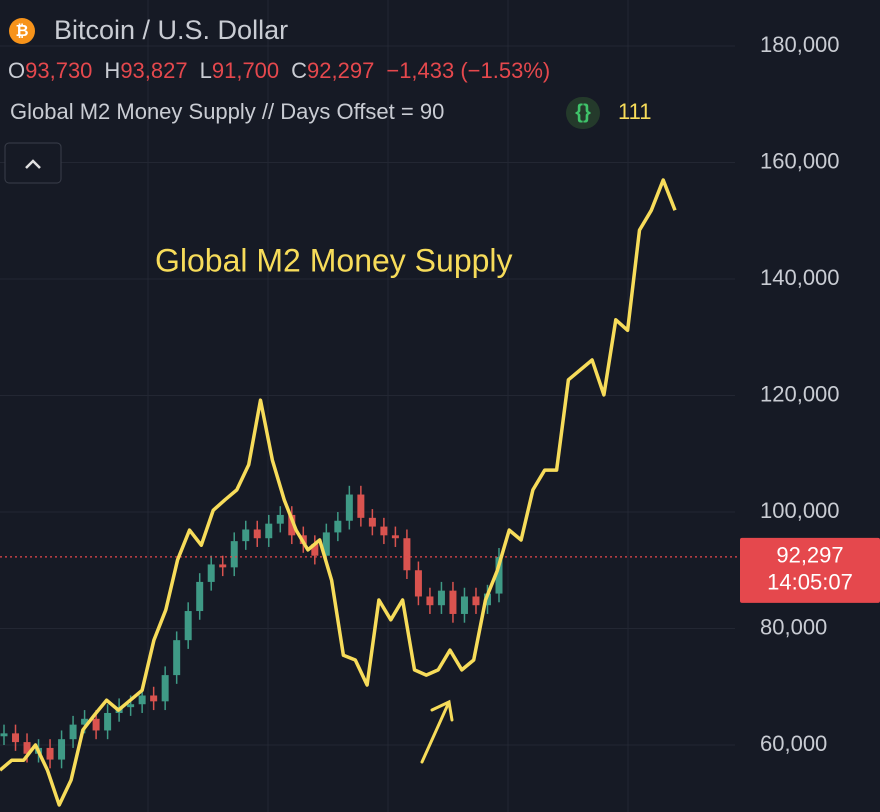  I want to click on ohlc-key: H, so click(112, 70).